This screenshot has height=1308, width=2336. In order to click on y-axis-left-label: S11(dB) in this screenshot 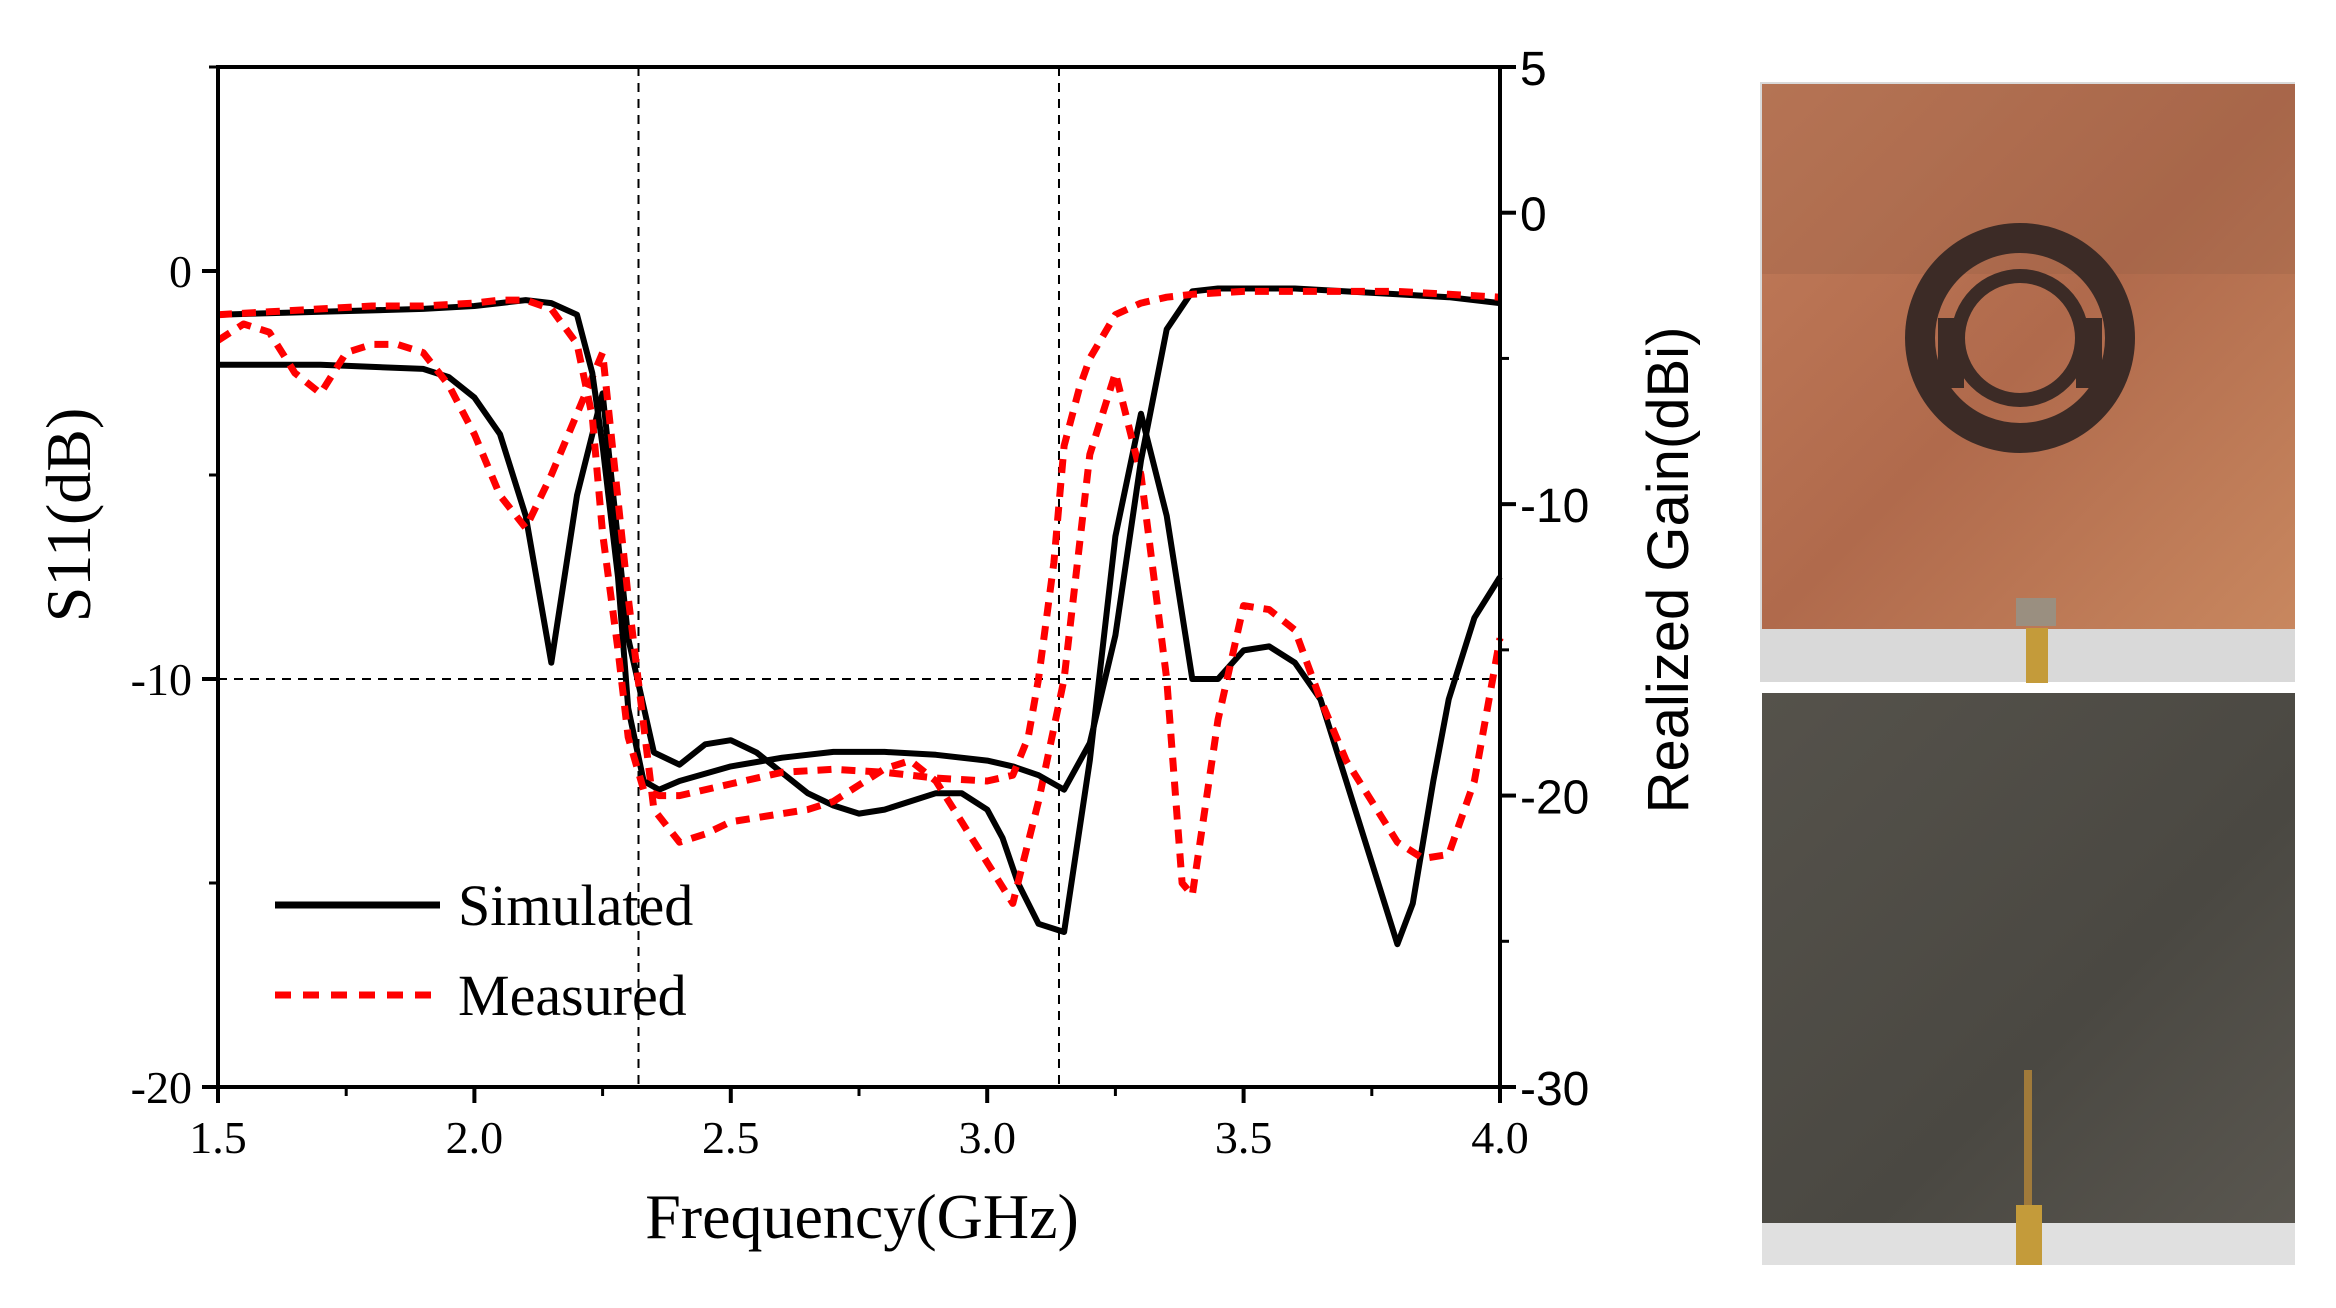, I will do `click(68, 515)`.